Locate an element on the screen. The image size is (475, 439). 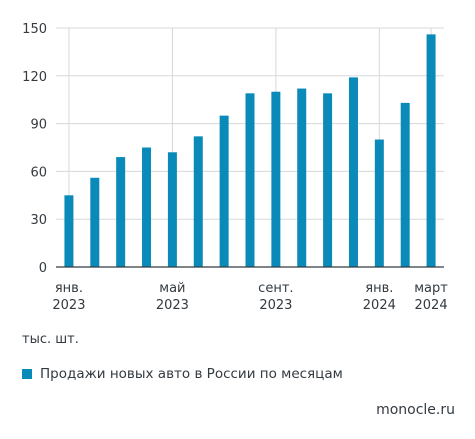
y-tick-label: 120 is located at coordinates (34, 77).